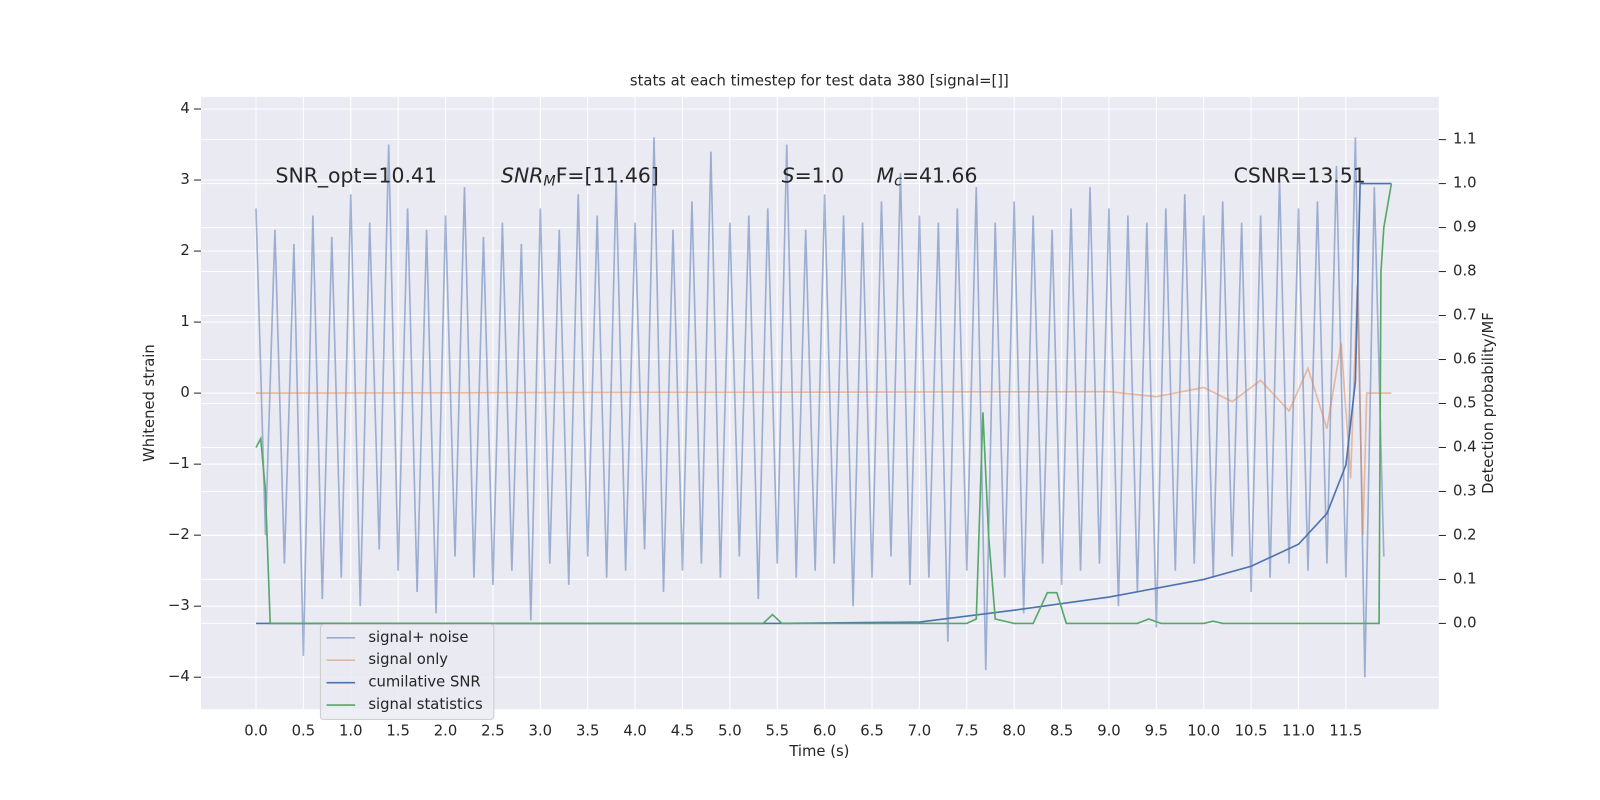 The height and width of the screenshot is (800, 1600). I want to click on legend-label: signal+ noise, so click(418, 637).